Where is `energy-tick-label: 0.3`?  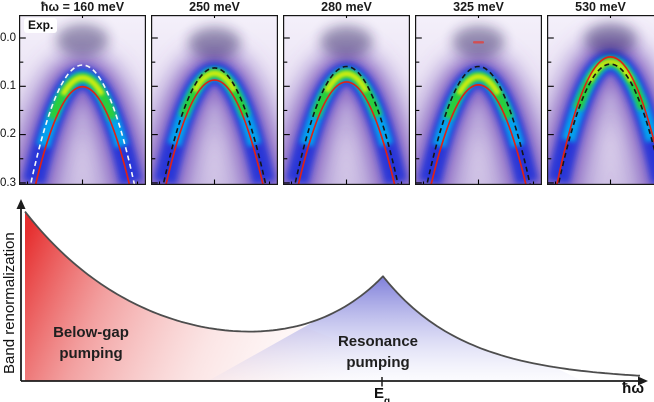
energy-tick-label: 0.3 is located at coordinates (8, 182).